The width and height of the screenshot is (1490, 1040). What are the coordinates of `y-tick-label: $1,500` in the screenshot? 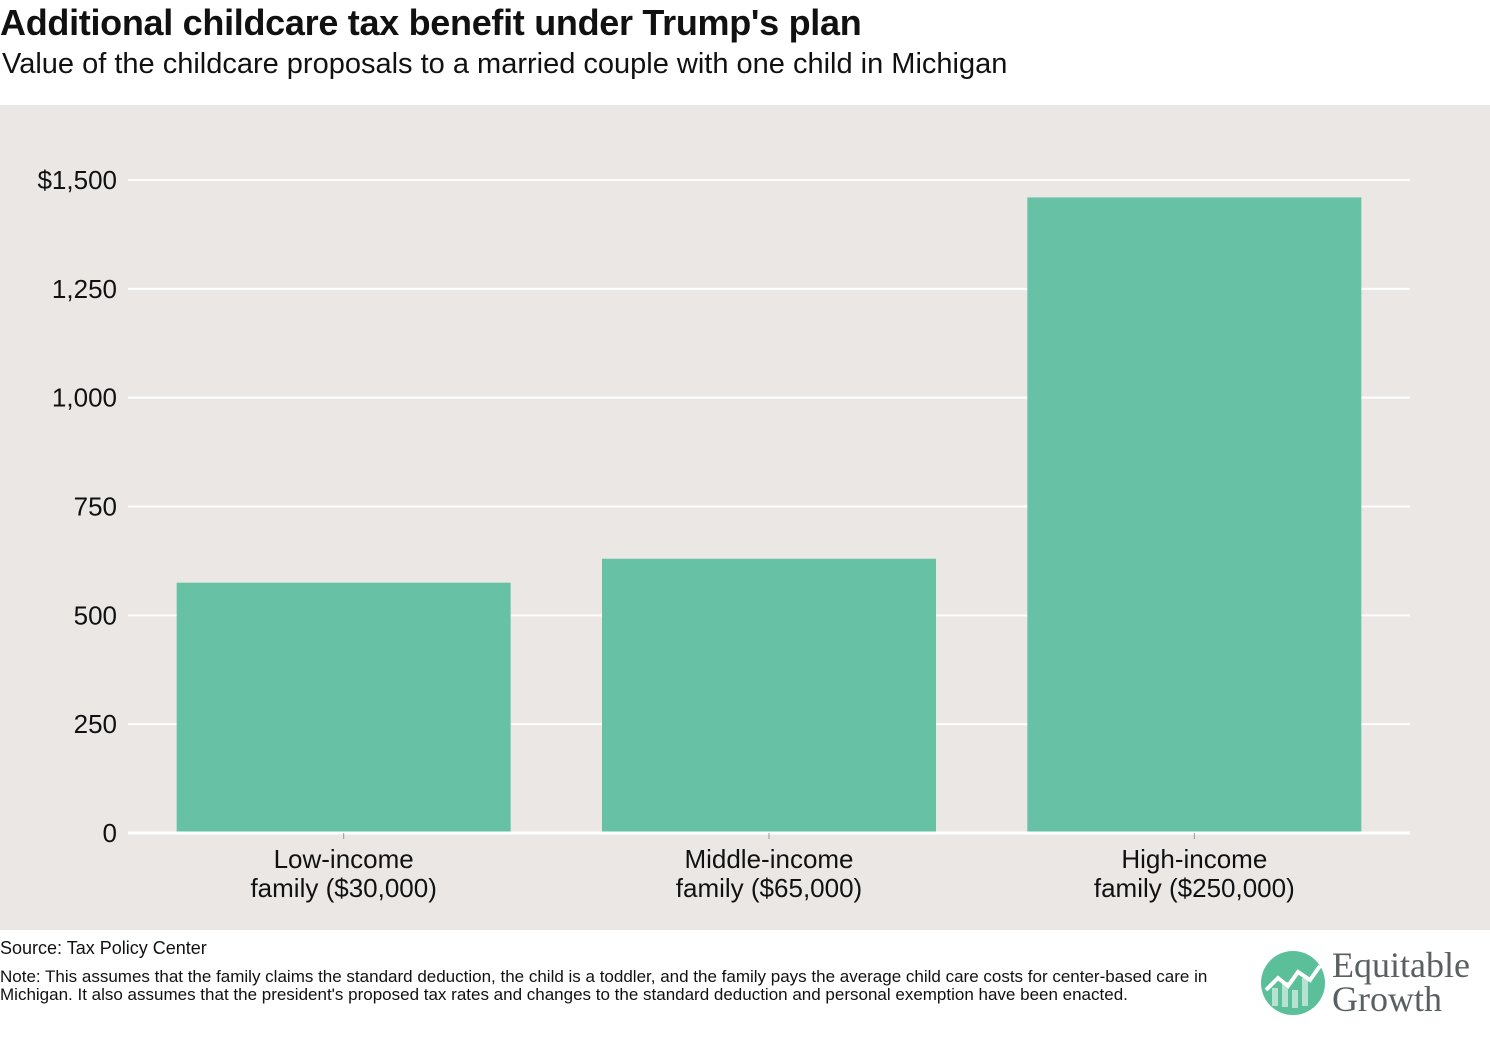 It's located at (77, 180).